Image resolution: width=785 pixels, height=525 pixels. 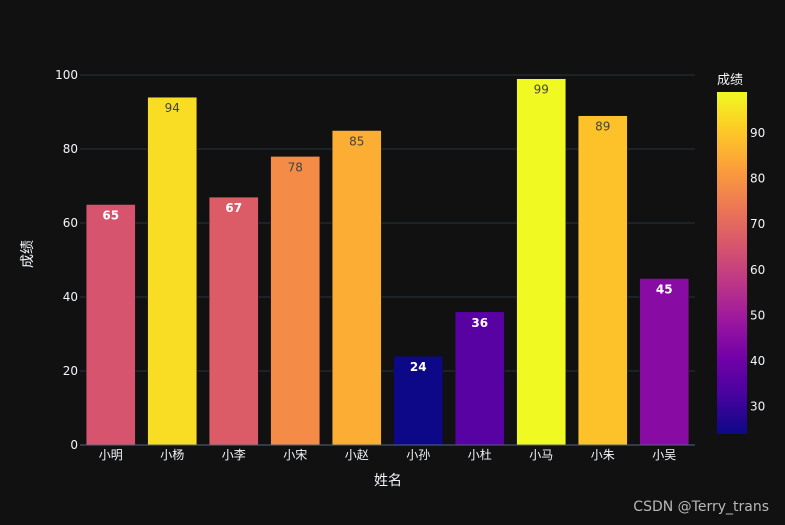 I want to click on y-tick-label: 80, so click(x=70, y=149).